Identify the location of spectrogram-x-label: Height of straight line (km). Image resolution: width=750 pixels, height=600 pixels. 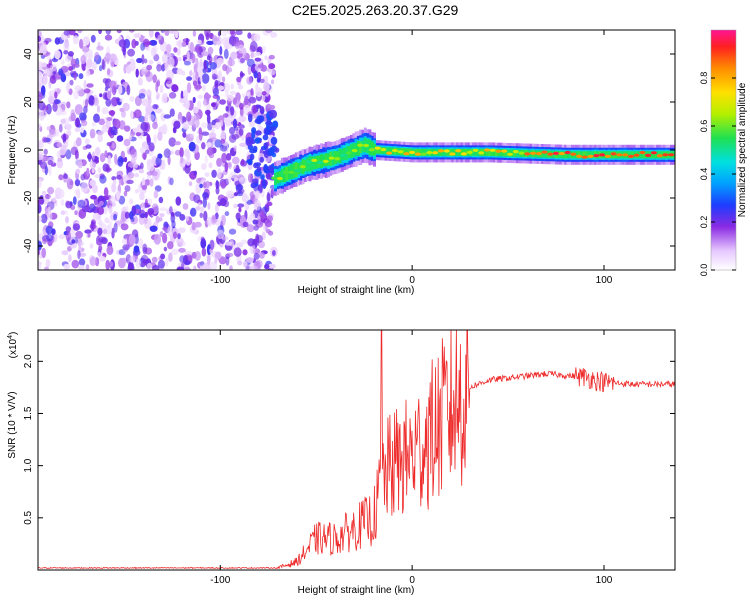
(356, 290).